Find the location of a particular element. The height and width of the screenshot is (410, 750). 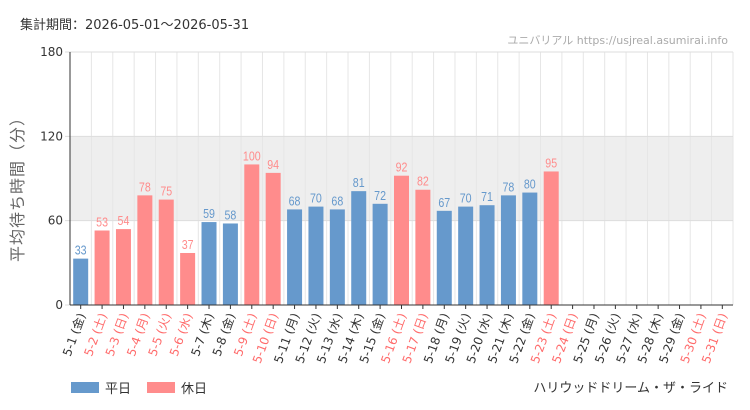

data-label: 67 is located at coordinates (444, 202).